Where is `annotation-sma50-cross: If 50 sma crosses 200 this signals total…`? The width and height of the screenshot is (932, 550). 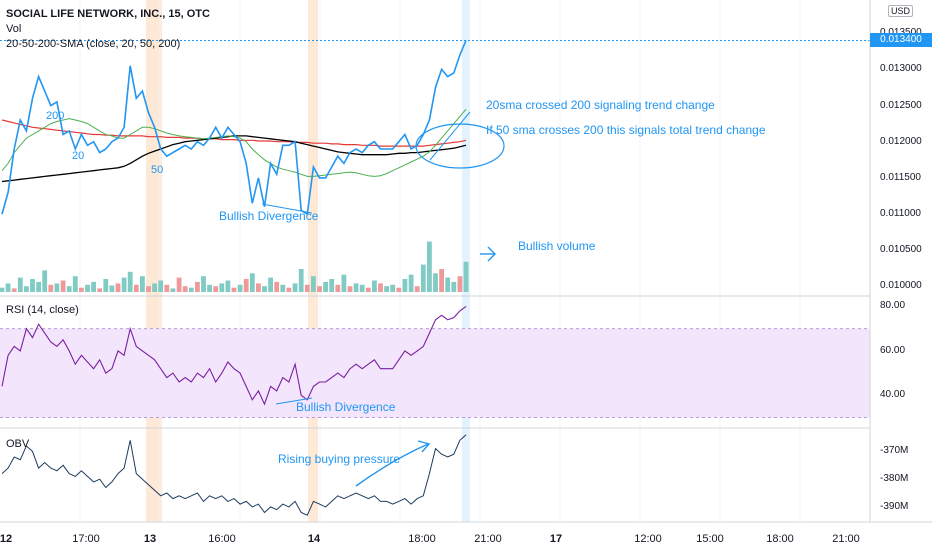
annotation-sma50-cross: If 50 sma crosses 200 this signals total… is located at coordinates (626, 130).